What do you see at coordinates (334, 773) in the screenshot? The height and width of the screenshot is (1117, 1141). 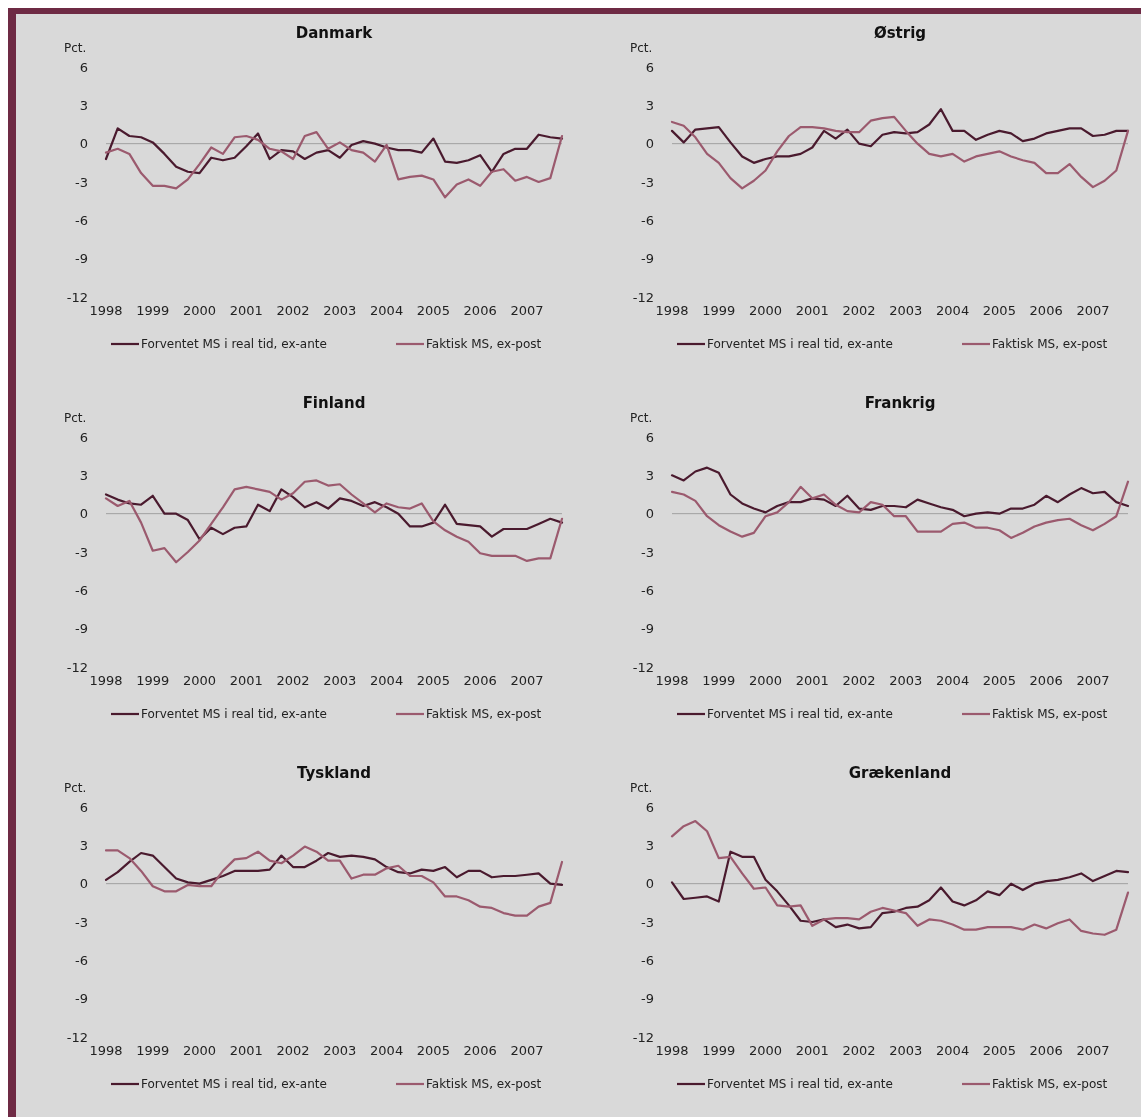 I see `chart-title: Tyskland` at bounding box center [334, 773].